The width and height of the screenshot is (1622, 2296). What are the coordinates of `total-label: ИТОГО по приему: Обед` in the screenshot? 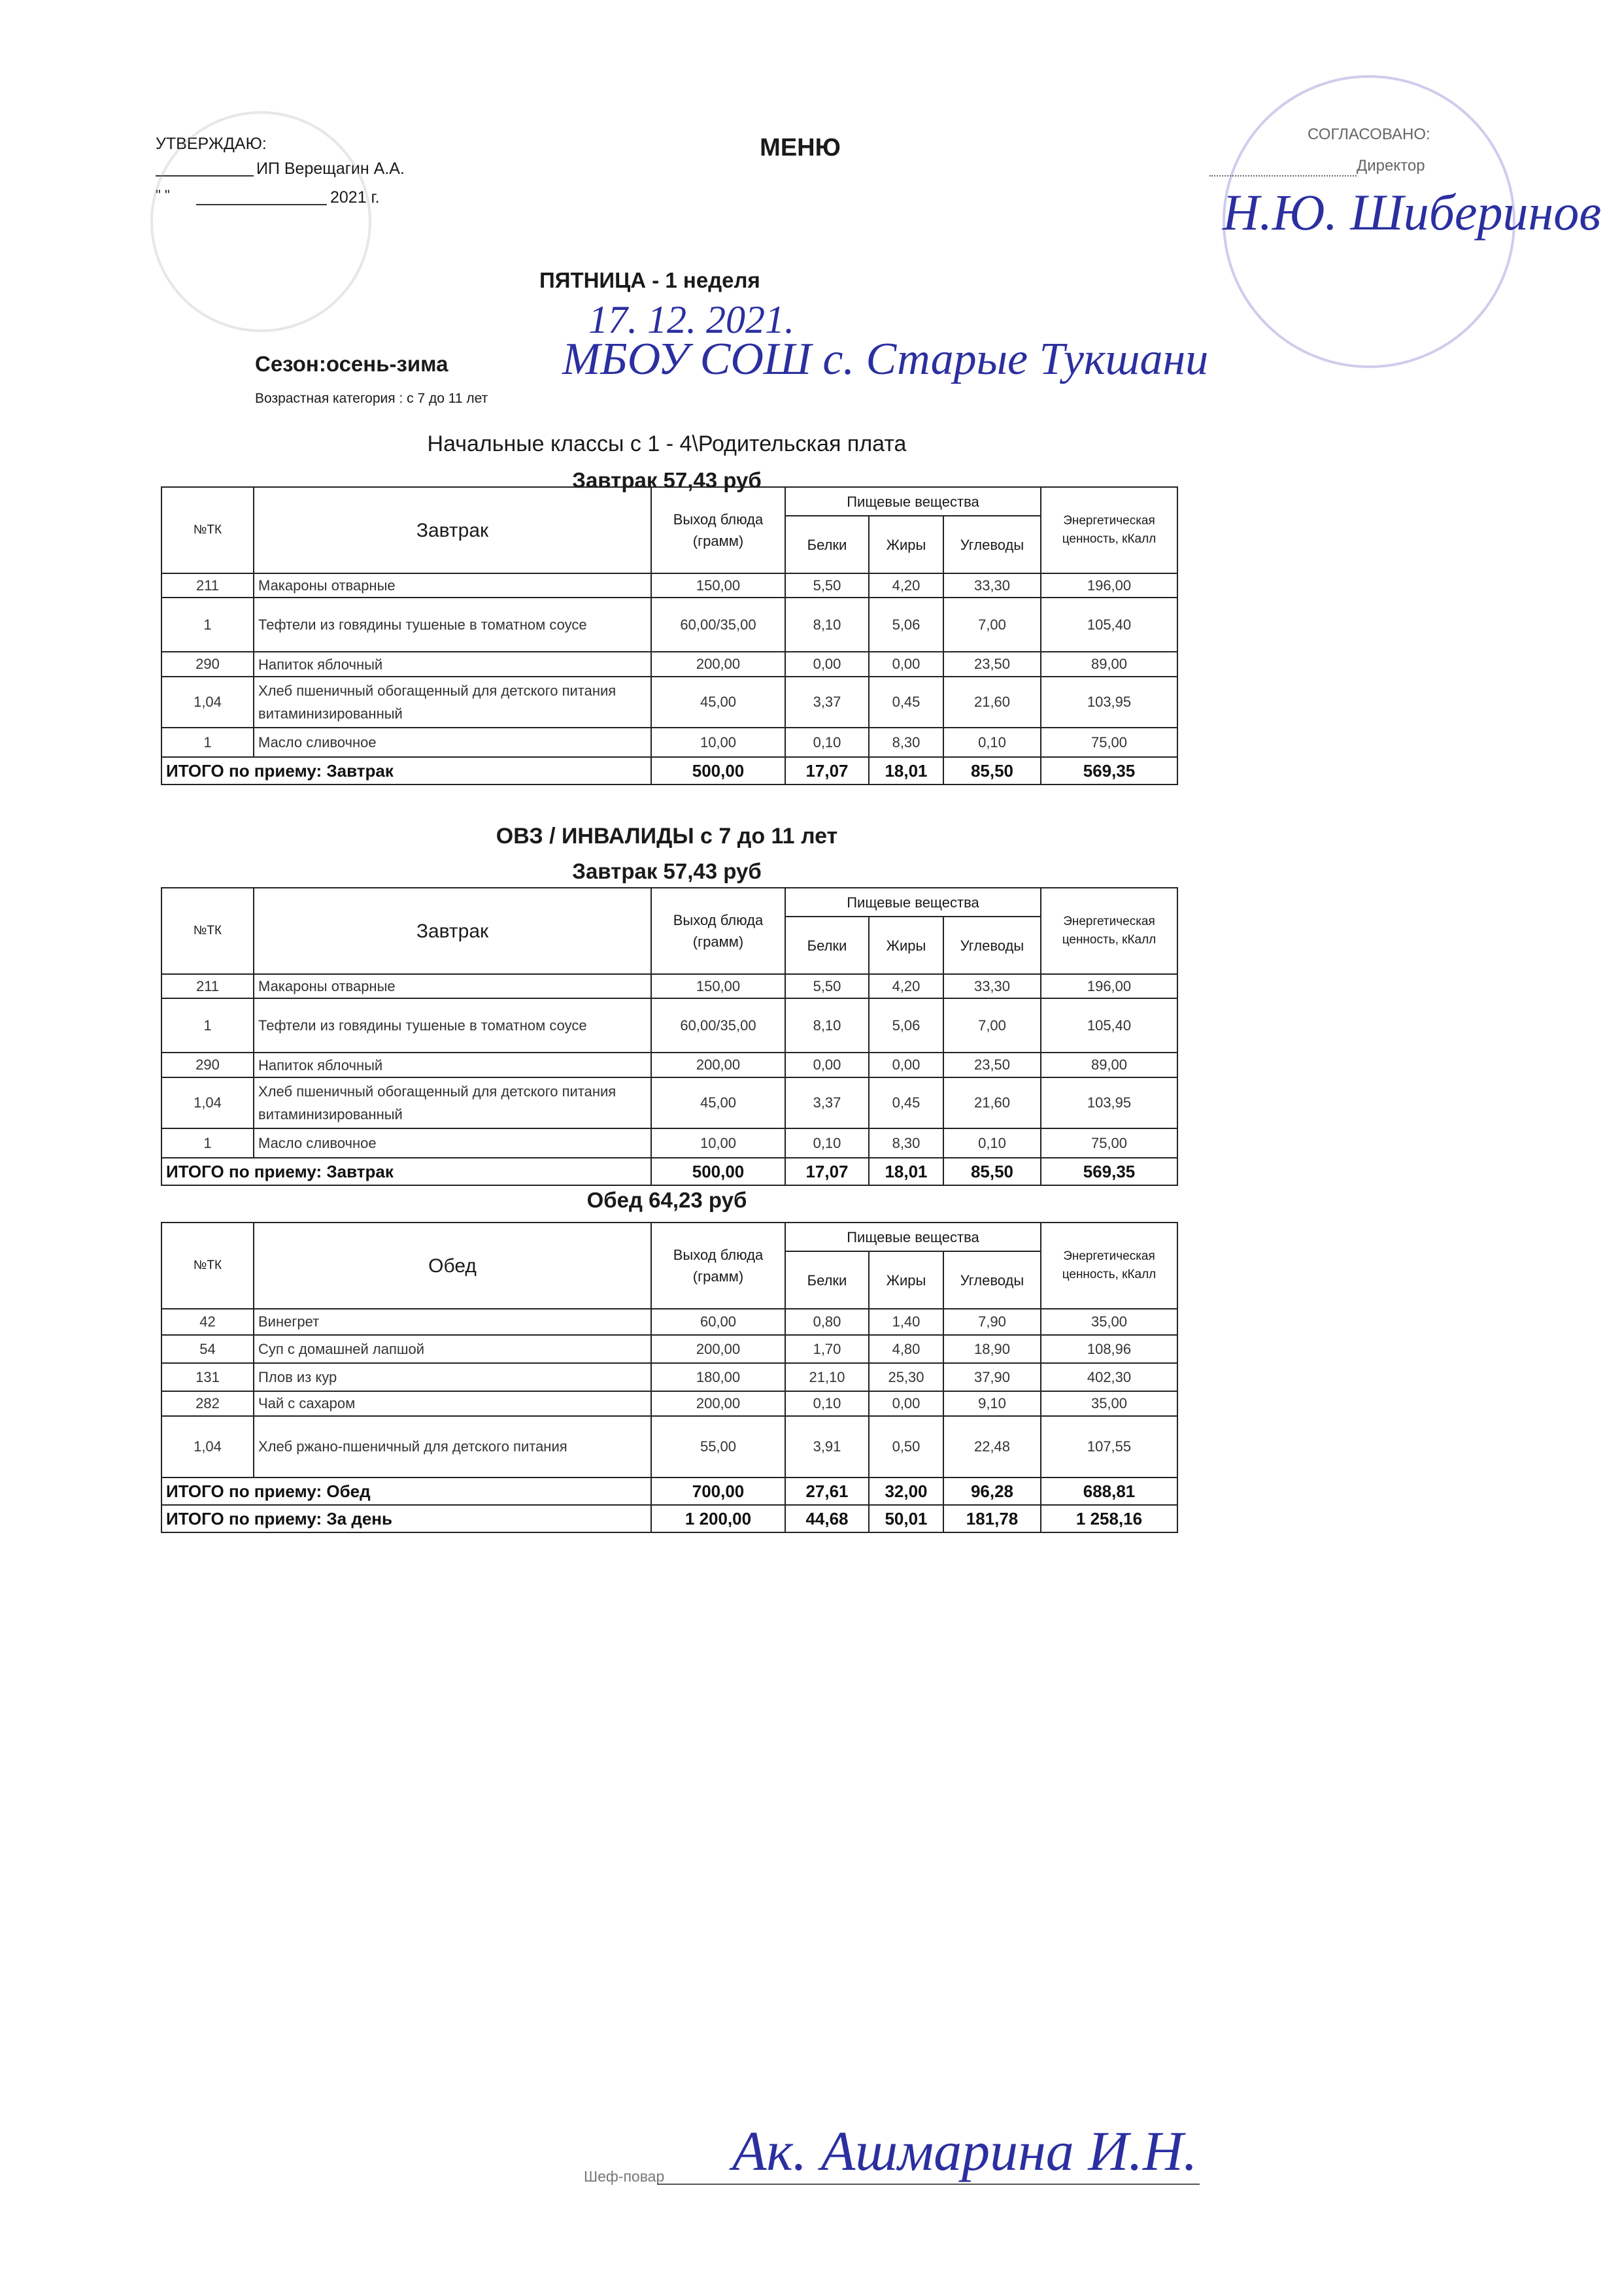 It's located at (406, 1491).